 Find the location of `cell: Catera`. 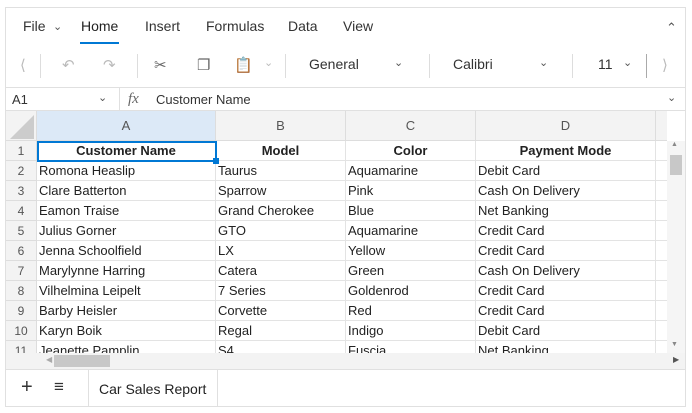

cell: Catera is located at coordinates (281, 271).